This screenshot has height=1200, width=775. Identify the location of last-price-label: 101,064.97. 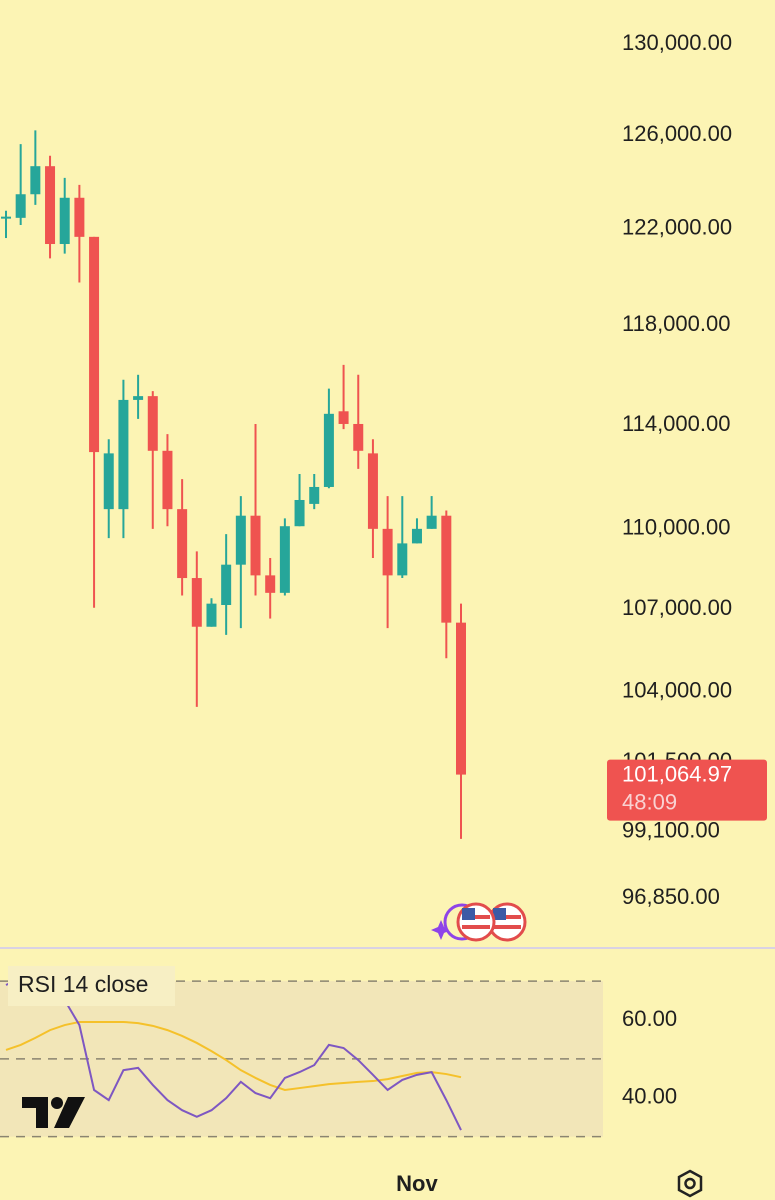
(677, 773).